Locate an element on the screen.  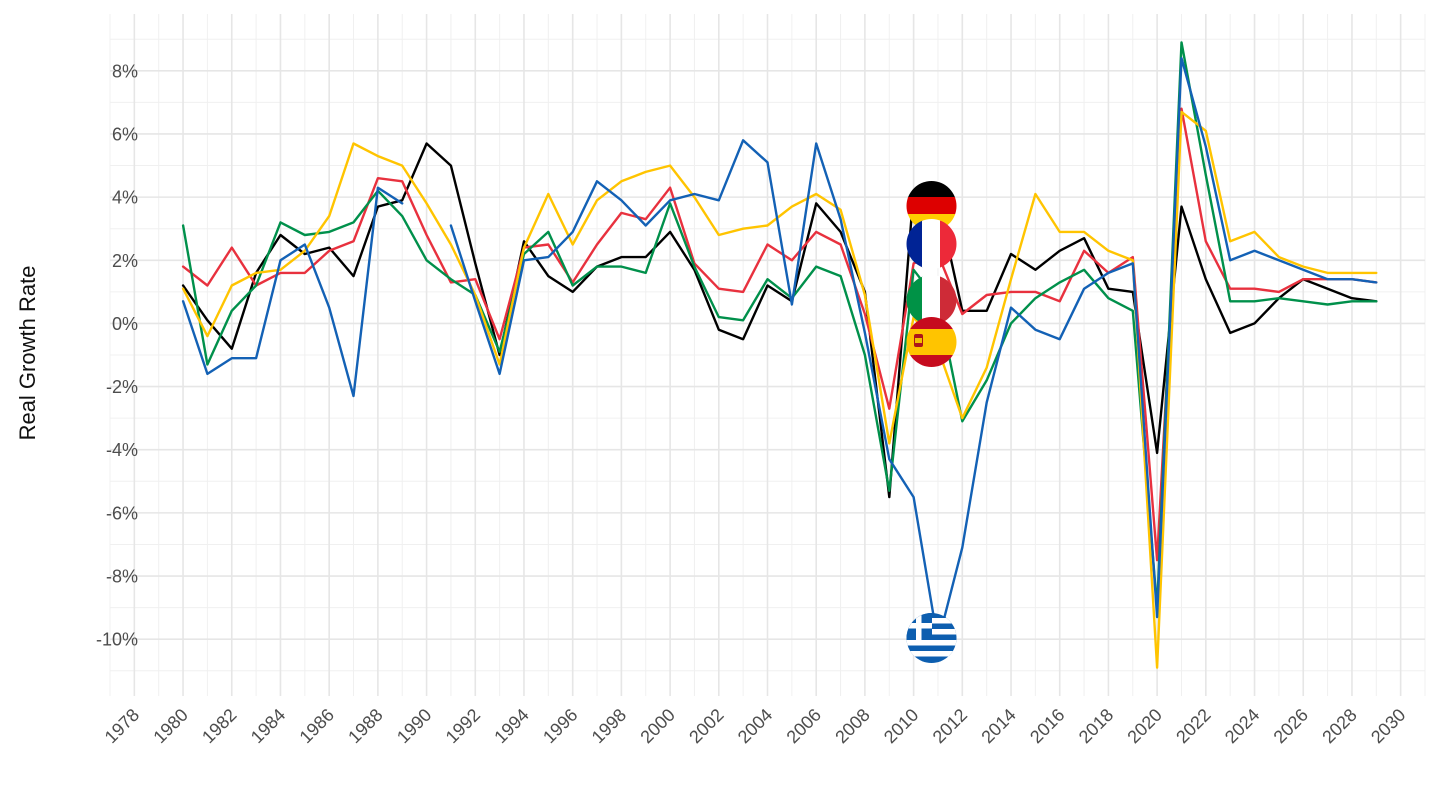
x-tick-label: 2006 is located at coordinates (804, 726).